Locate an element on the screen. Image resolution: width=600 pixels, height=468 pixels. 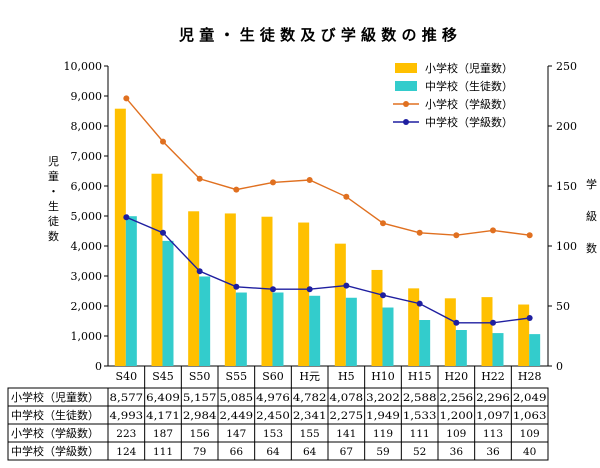
table-cell: 4,976 is located at coordinates (273, 398).